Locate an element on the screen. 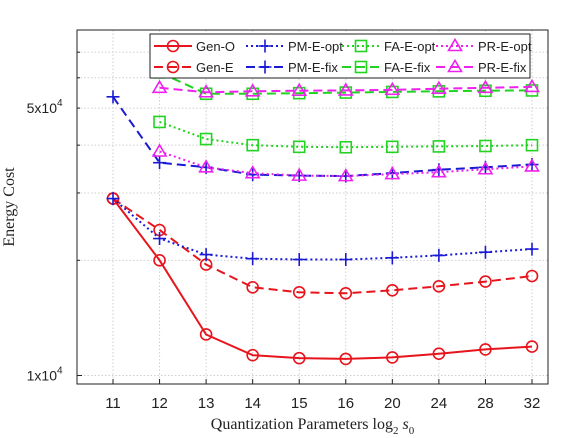  legend-entry-pm-e-opt: PM-E-opt is located at coordinates (294, 46).